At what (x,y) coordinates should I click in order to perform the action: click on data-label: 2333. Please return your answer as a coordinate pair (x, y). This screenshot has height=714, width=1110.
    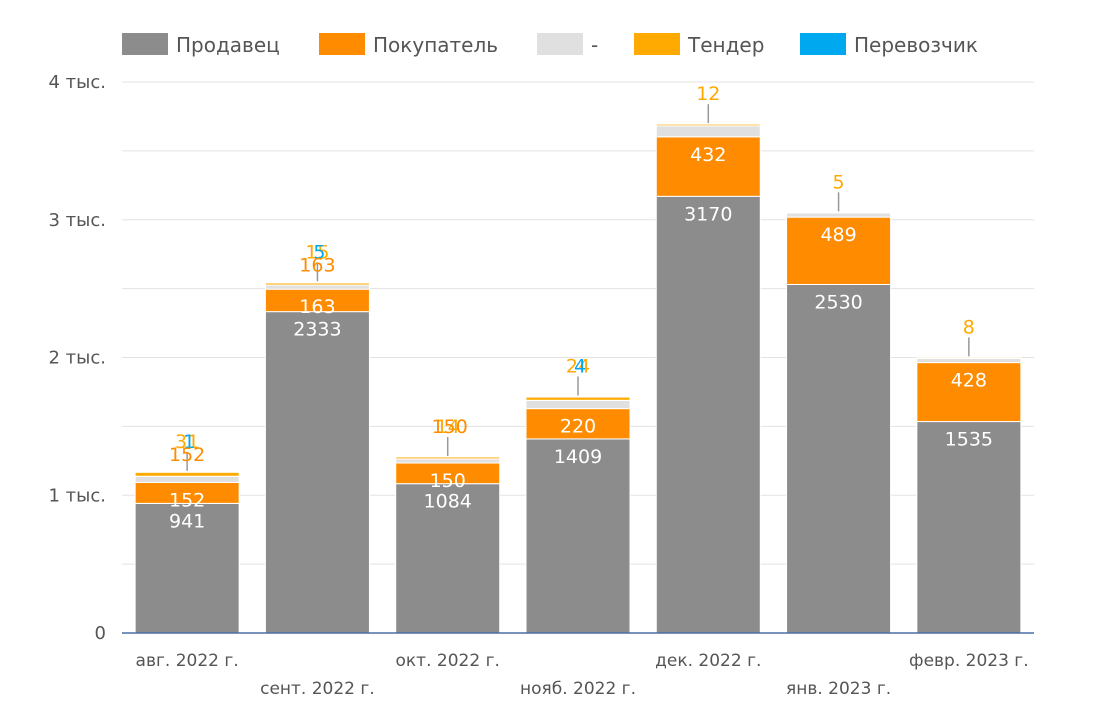
    Looking at the image, I should click on (317, 330).